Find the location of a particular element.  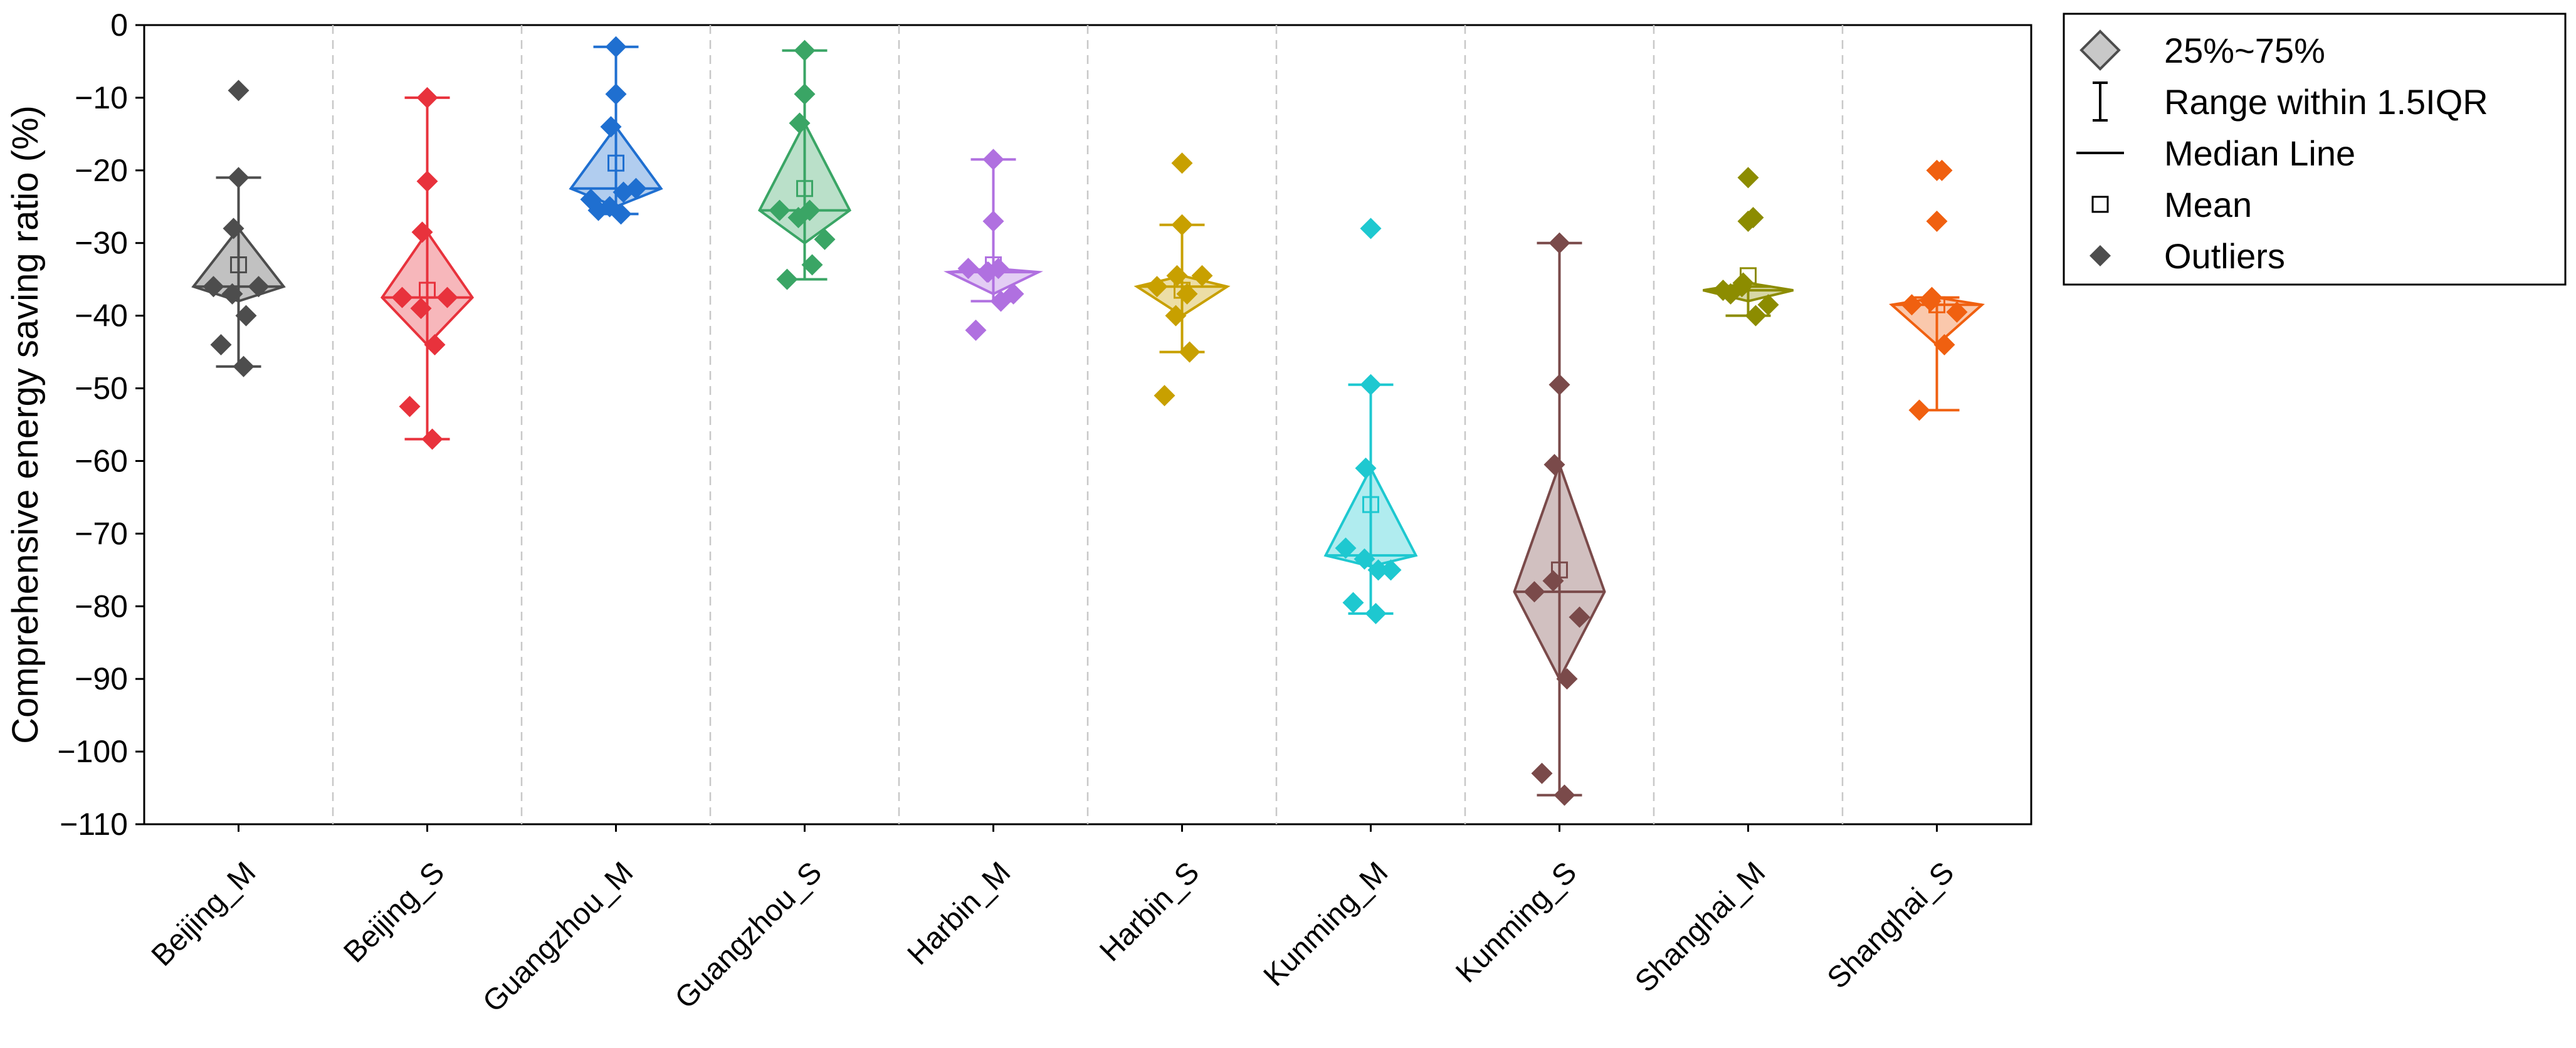

box-group-harbin_m is located at coordinates (993, 245).